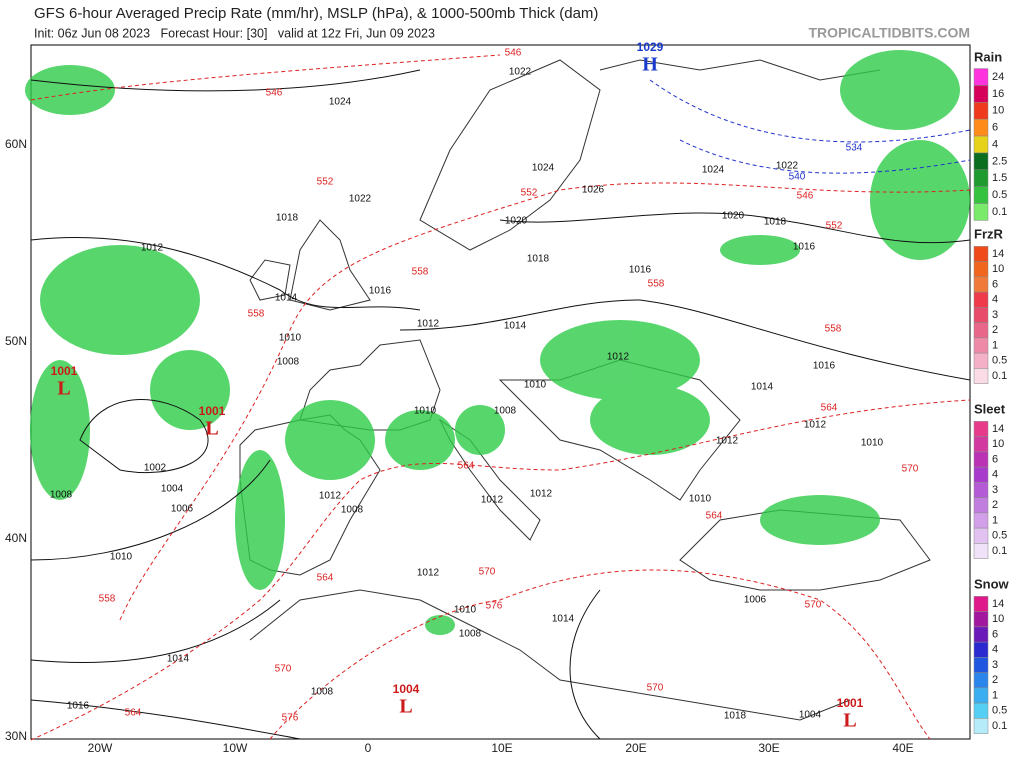 This screenshot has height=762, width=1024. Describe the element at coordinates (989, 233) in the screenshot. I see `legend-title: FrzR` at that location.